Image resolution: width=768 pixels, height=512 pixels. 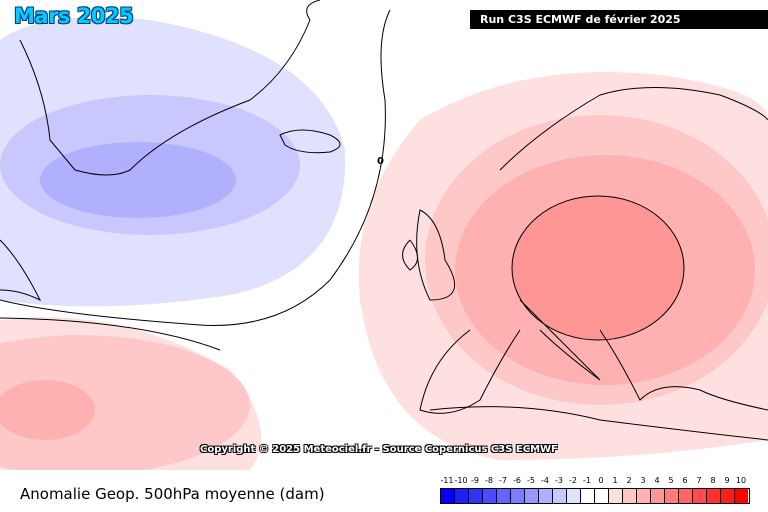 I want to click on legend-label: 7, so click(x=699, y=480).